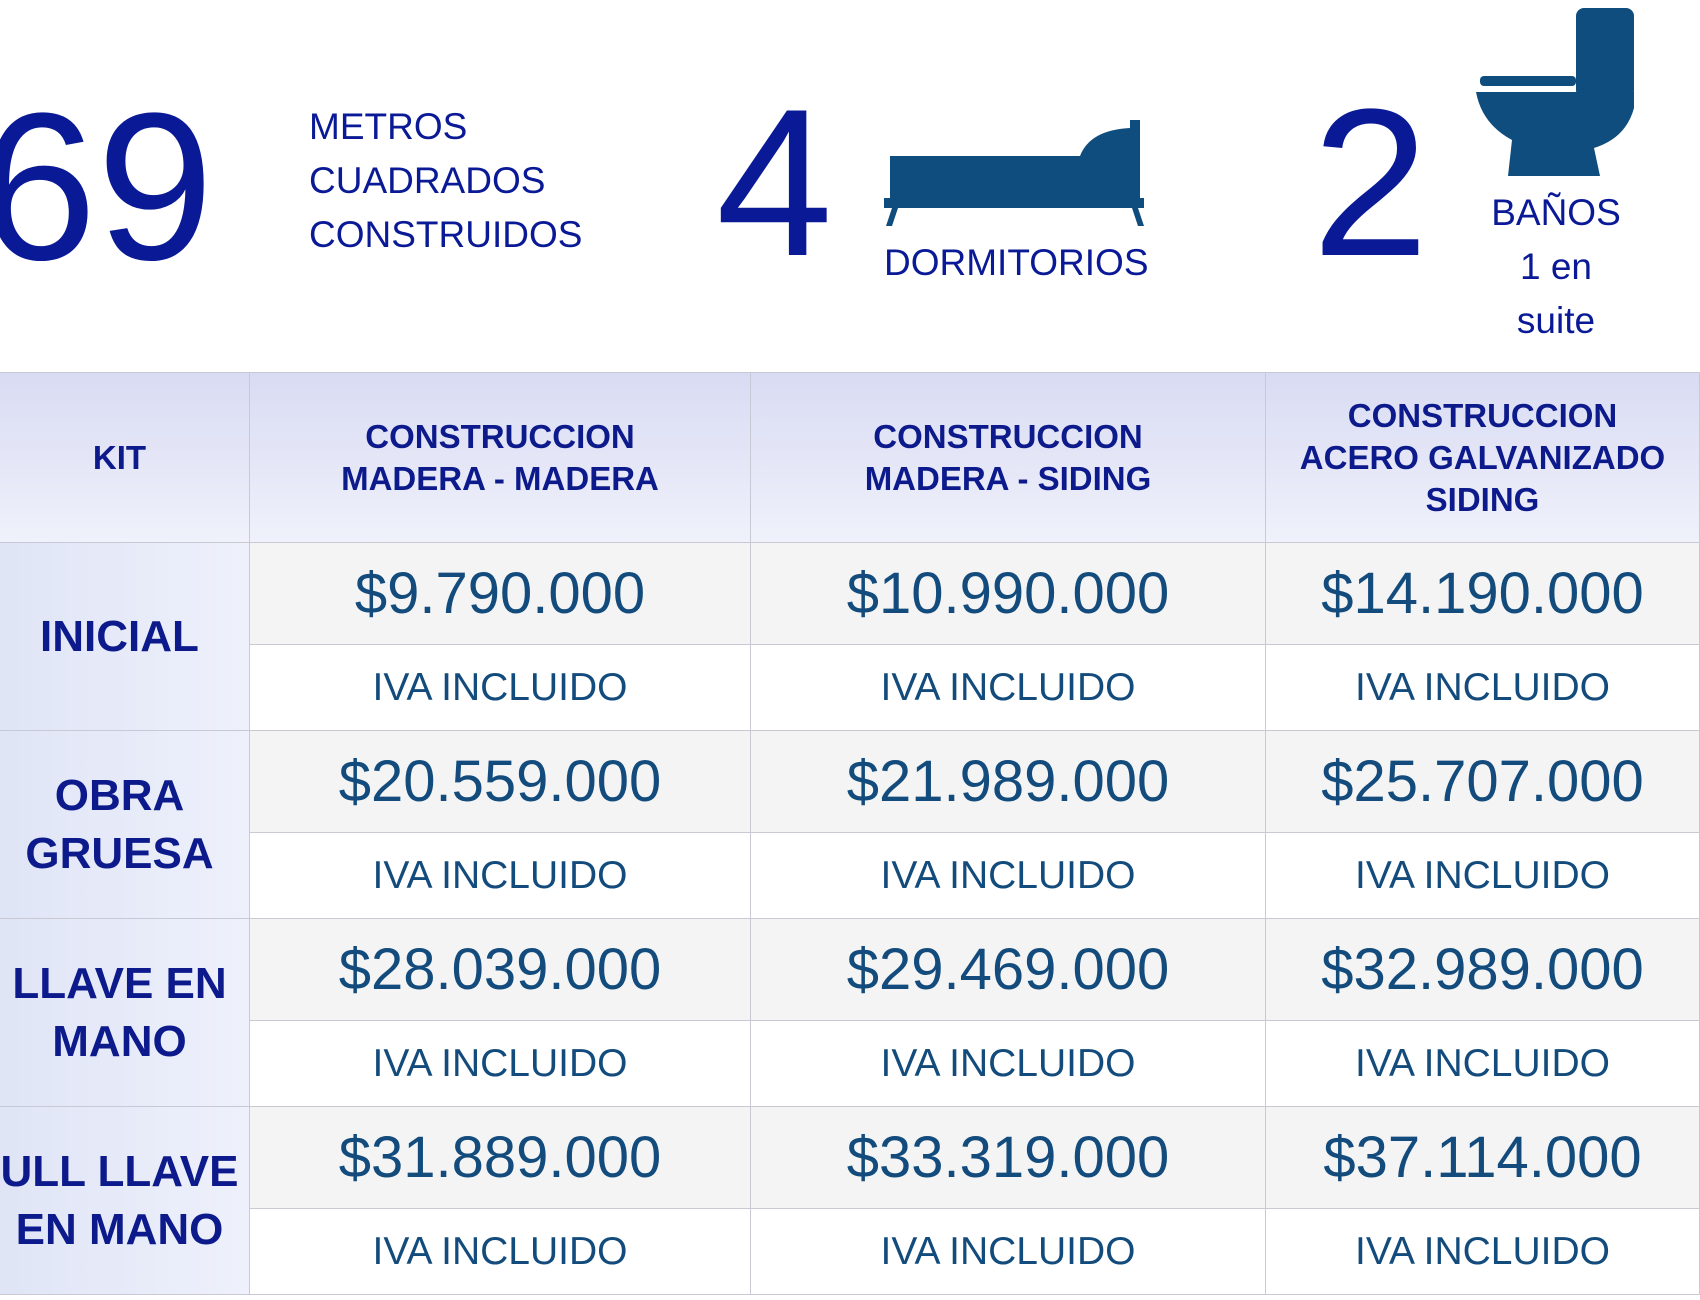 Image resolution: width=1700 pixels, height=1300 pixels. I want to click on price-cell: $29.469.000, so click(1008, 970).